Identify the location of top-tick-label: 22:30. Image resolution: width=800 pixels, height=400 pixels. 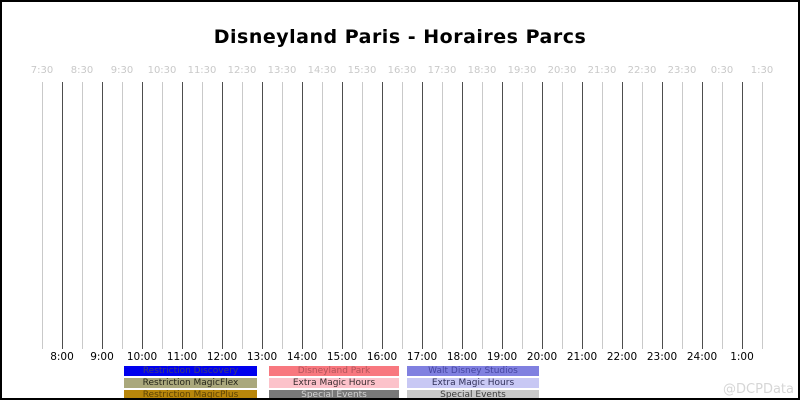
(642, 70).